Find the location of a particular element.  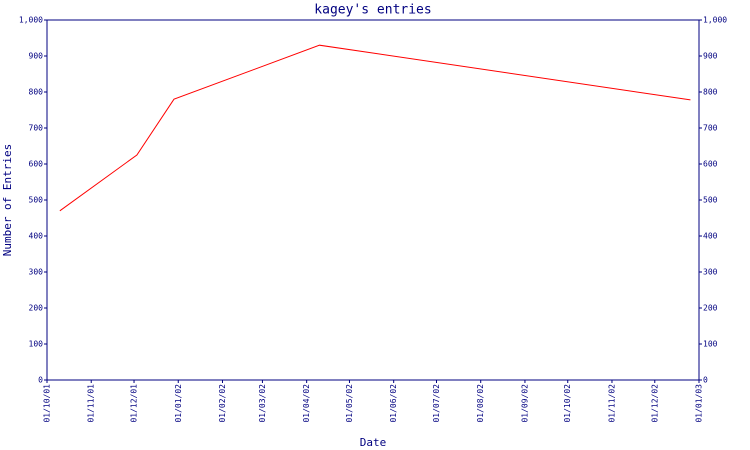

x-tick-label: 01/04/02 is located at coordinates (306, 403).